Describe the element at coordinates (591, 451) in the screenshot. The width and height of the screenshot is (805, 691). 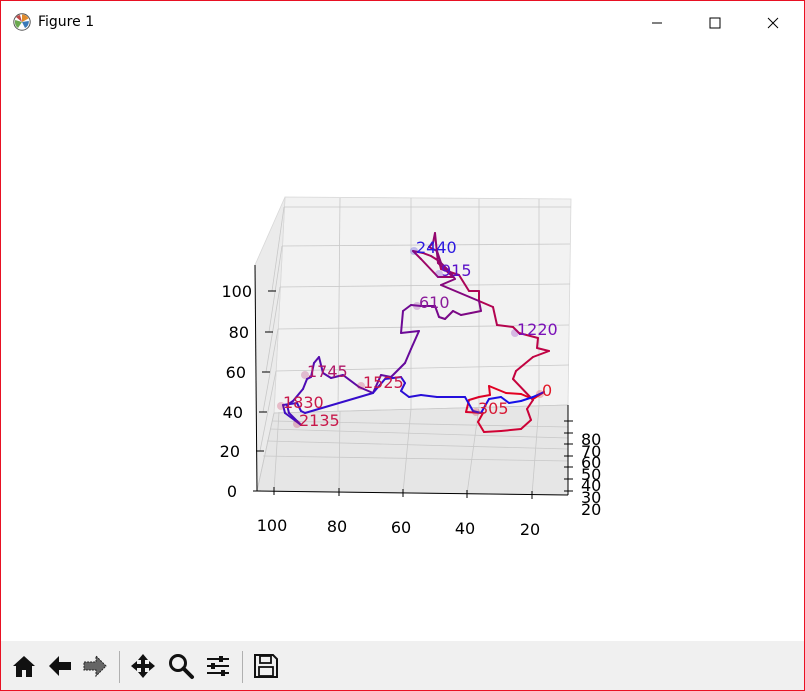
I see `y-tick-label: 70` at that location.